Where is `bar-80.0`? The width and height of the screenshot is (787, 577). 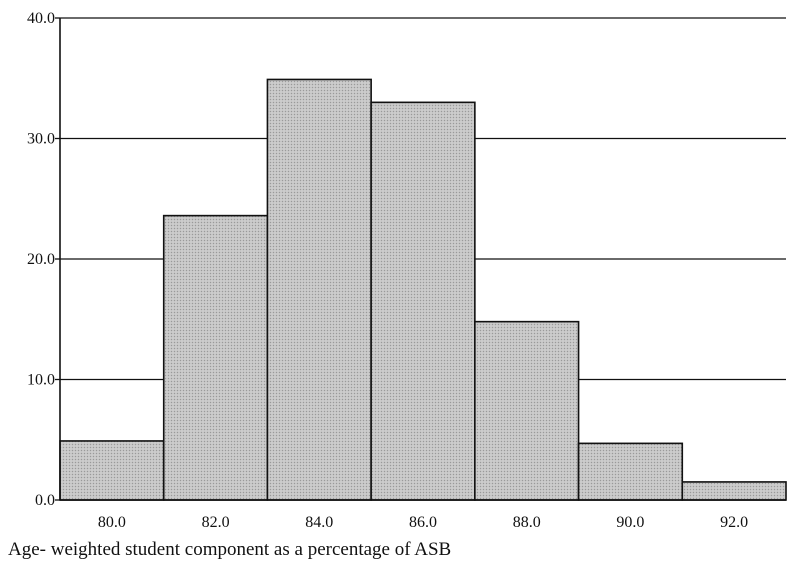
bar-80.0 is located at coordinates (112, 470).